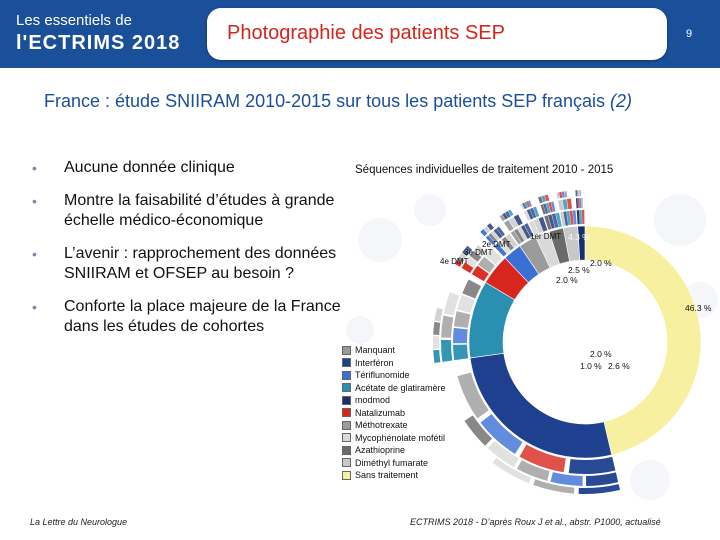  I want to click on ring-label: 1er DMT, so click(545, 236).